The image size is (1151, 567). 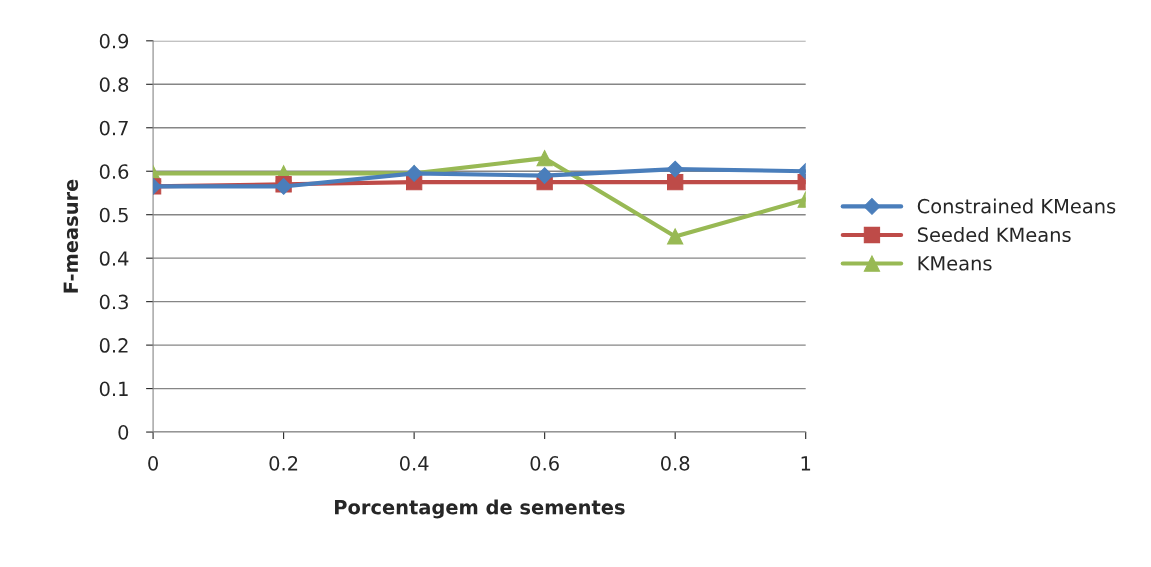 I want to click on y-tick-label: 0.9, so click(x=114, y=41).